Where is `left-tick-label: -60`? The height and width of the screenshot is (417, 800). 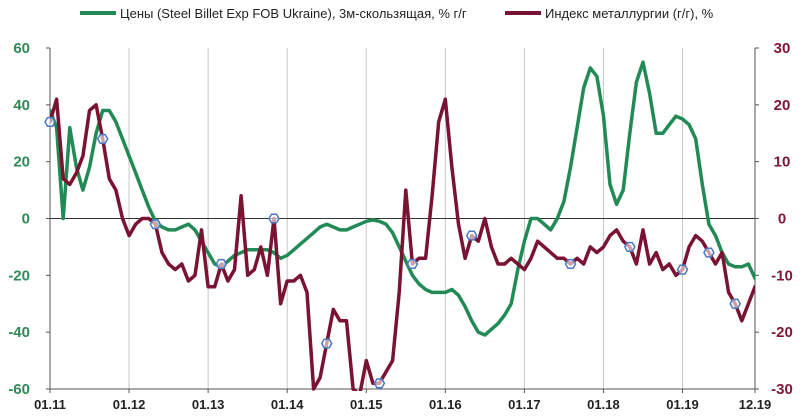 left-tick-label: -60 is located at coordinates (19, 389).